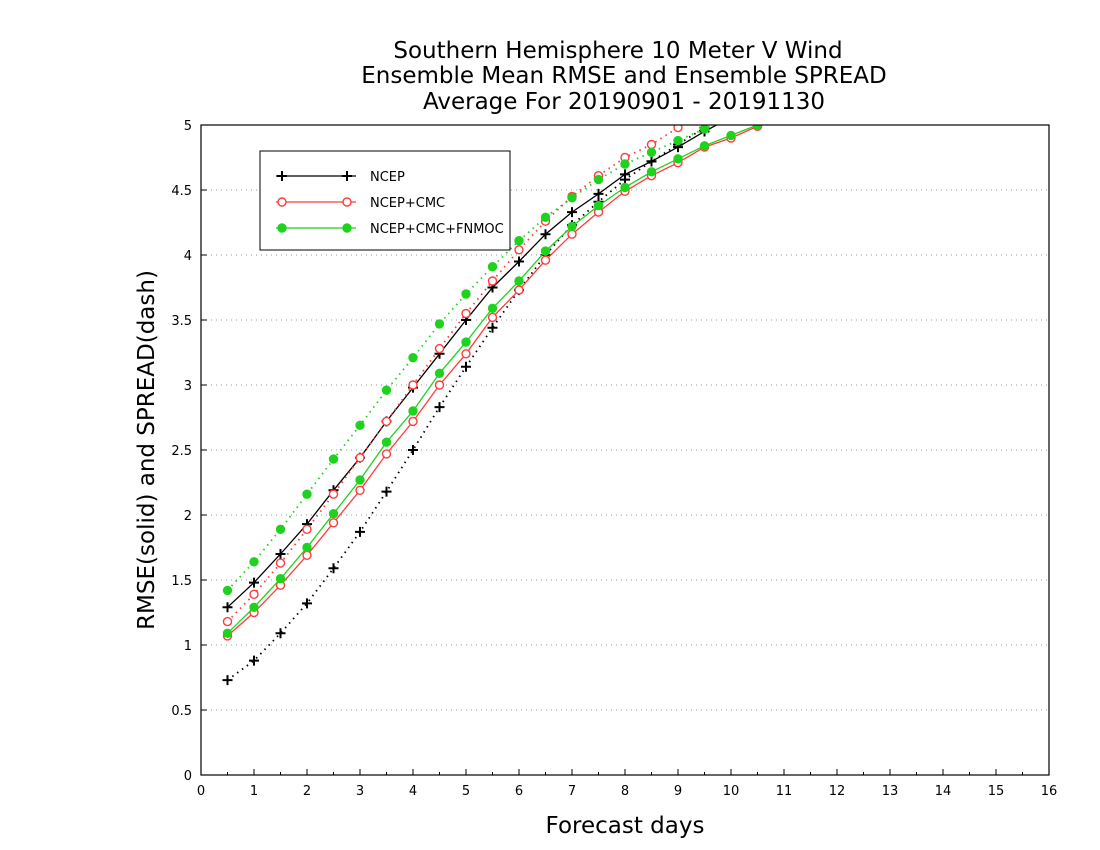  Describe the element at coordinates (731, 791) in the screenshot. I see `x-tick-label-10: 10` at that location.